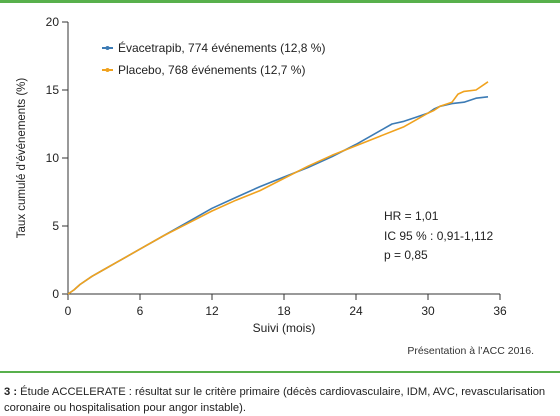 This screenshot has width=560, height=416. Describe the element at coordinates (22, 158) in the screenshot. I see `y-axis-label: Taux cumulé d’événements (%)` at that location.